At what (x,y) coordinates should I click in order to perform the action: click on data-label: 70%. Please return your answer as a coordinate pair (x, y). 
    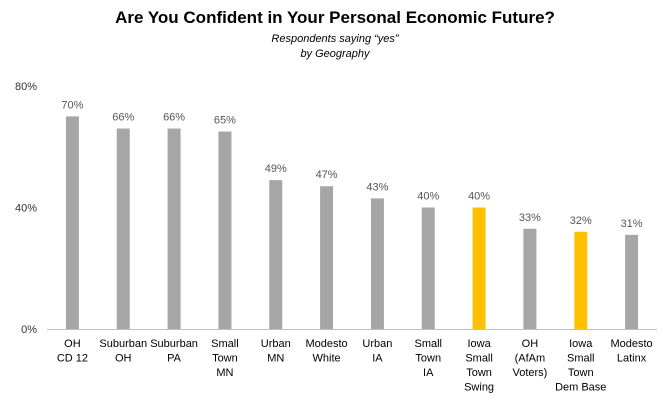
    Looking at the image, I should click on (72, 105).